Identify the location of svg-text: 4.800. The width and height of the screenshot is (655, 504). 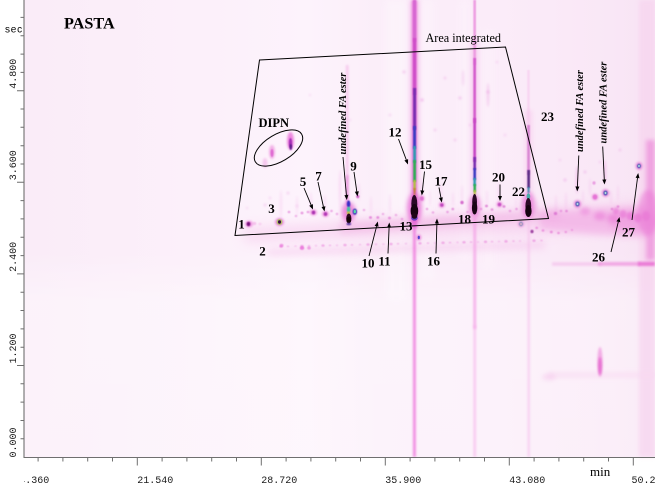
(14, 74).